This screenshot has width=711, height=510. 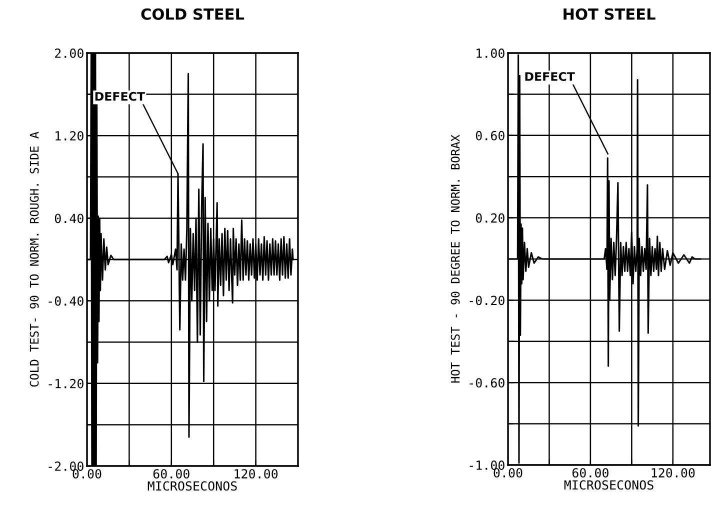 What do you see at coordinates (34, 259) in the screenshot?
I see `y-axis-title: COLD TEST- 90 TO NORM. ROUGH. SIDE A` at bounding box center [34, 259].